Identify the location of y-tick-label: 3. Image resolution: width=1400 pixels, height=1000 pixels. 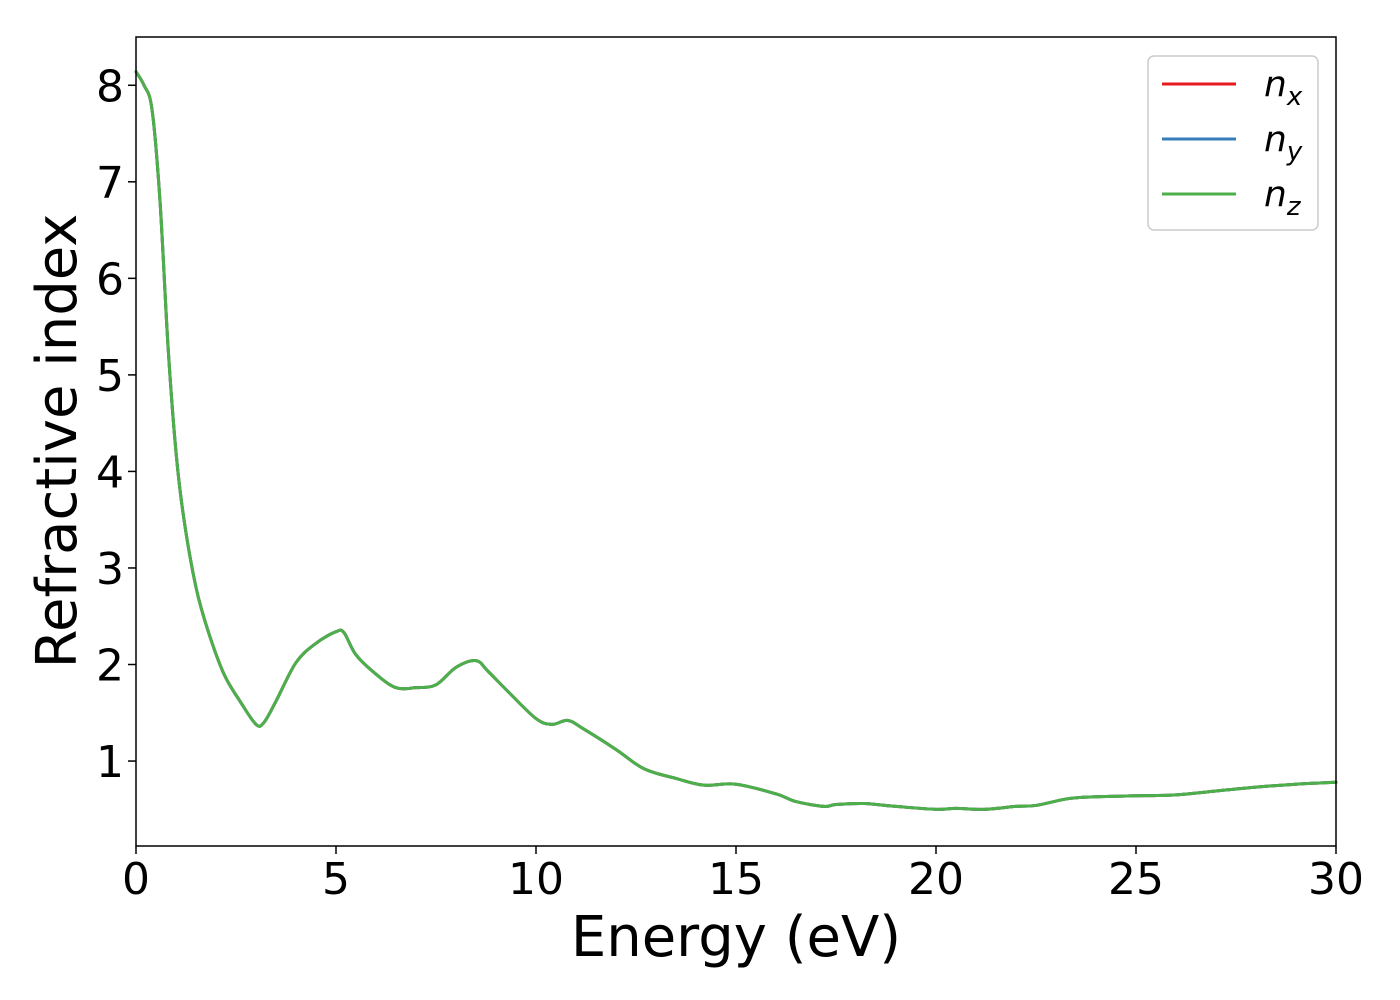
(110, 569).